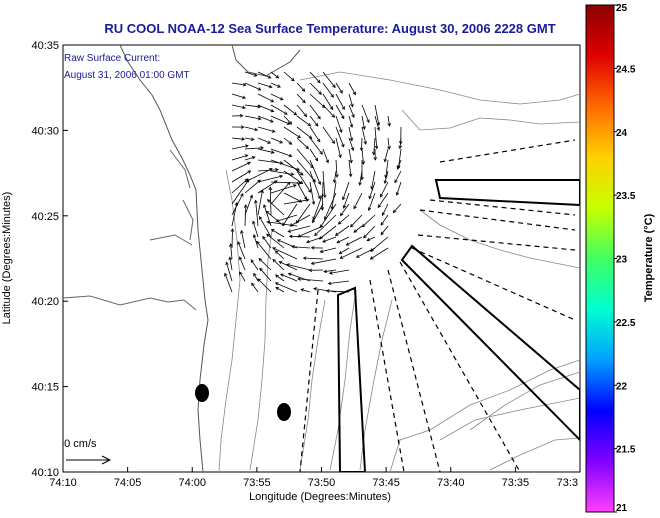  What do you see at coordinates (622, 8) in the screenshot?
I see `colorbar-tick-label: 25` at bounding box center [622, 8].